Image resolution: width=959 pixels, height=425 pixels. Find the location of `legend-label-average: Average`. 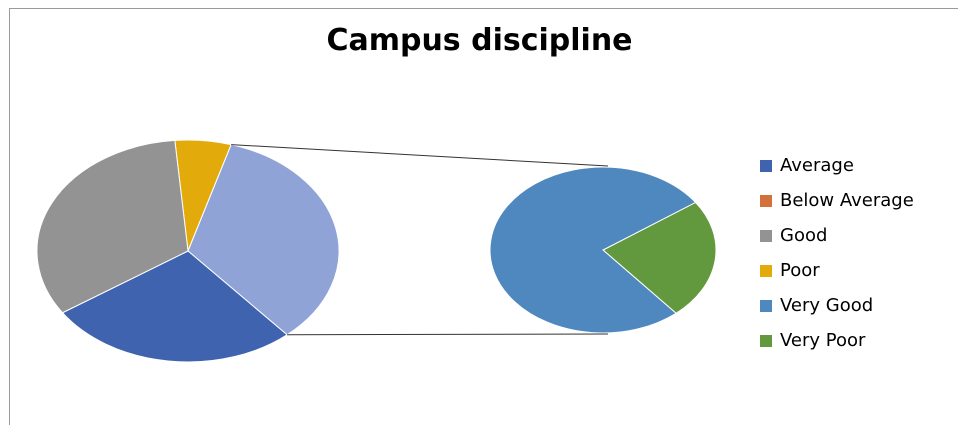

legend-label-average: Average is located at coordinates (817, 165).